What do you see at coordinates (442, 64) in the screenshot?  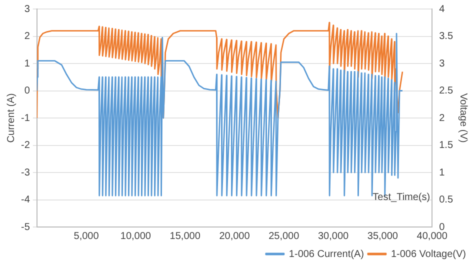 I see `y2-tick-label: 3` at bounding box center [442, 64].